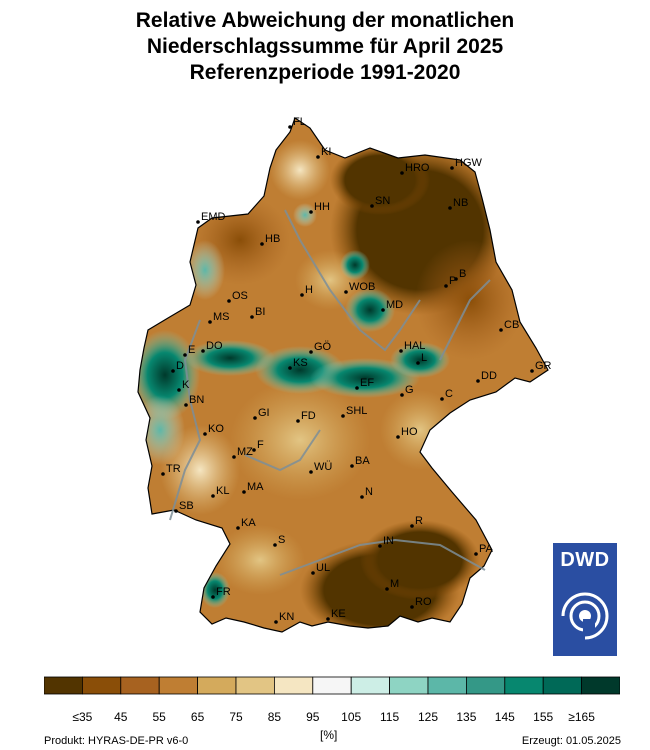 Image resolution: width=650 pixels, height=750 pixels. What do you see at coordinates (460, 203) in the screenshot?
I see `city-label: NB` at bounding box center [460, 203].